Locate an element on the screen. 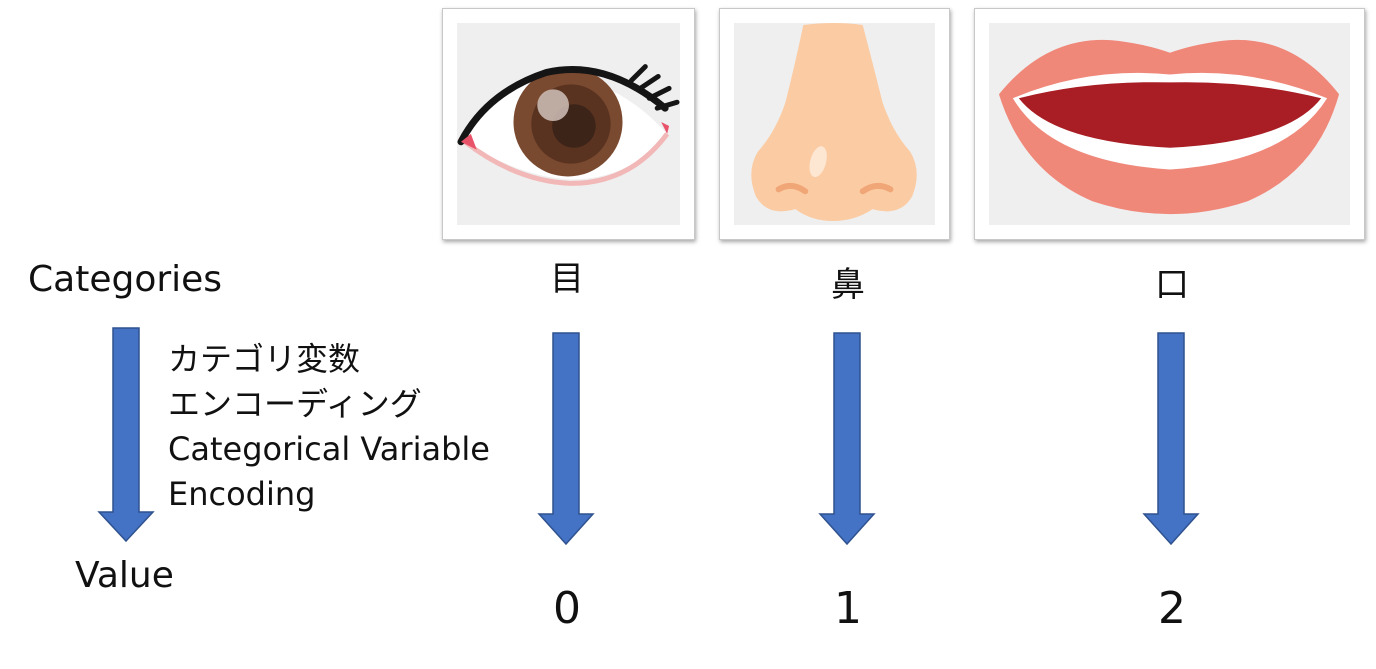  value-nose: 1 is located at coordinates (848, 608).